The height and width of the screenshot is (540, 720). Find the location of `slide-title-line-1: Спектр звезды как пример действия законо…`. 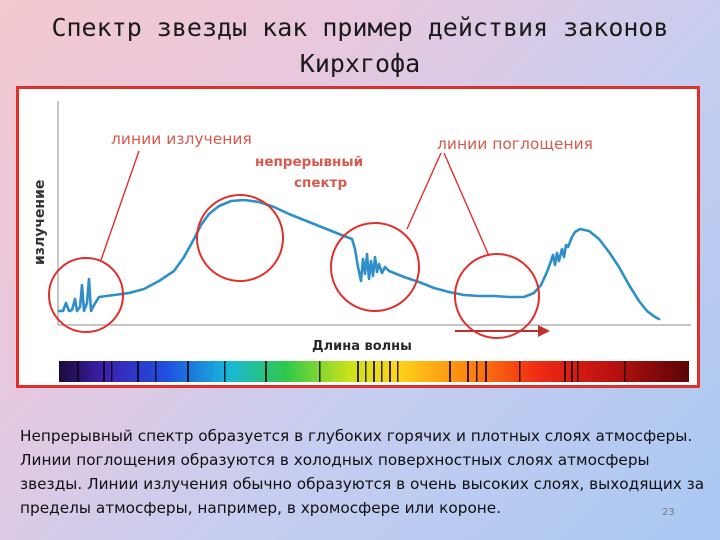

slide-title-line-1: Спектр звезды как пример действия законо… is located at coordinates (360, 27).